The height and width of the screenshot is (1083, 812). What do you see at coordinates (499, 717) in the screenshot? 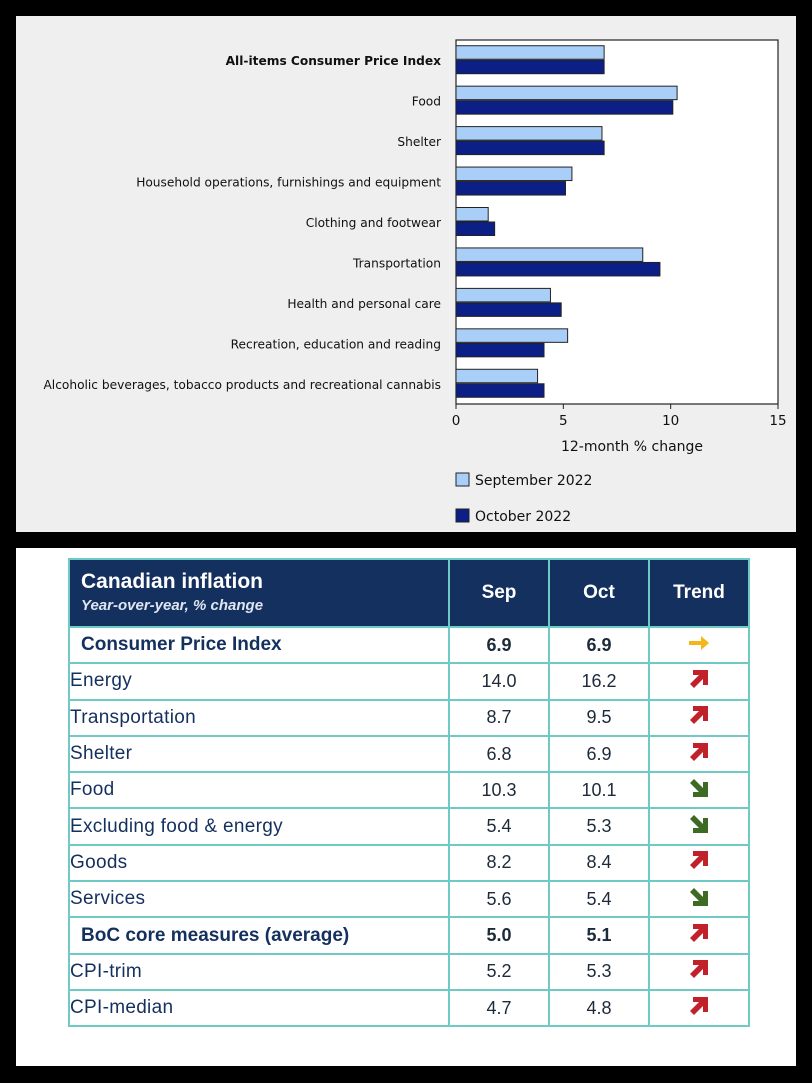
I see `sep-value: 8.7` at bounding box center [499, 717].